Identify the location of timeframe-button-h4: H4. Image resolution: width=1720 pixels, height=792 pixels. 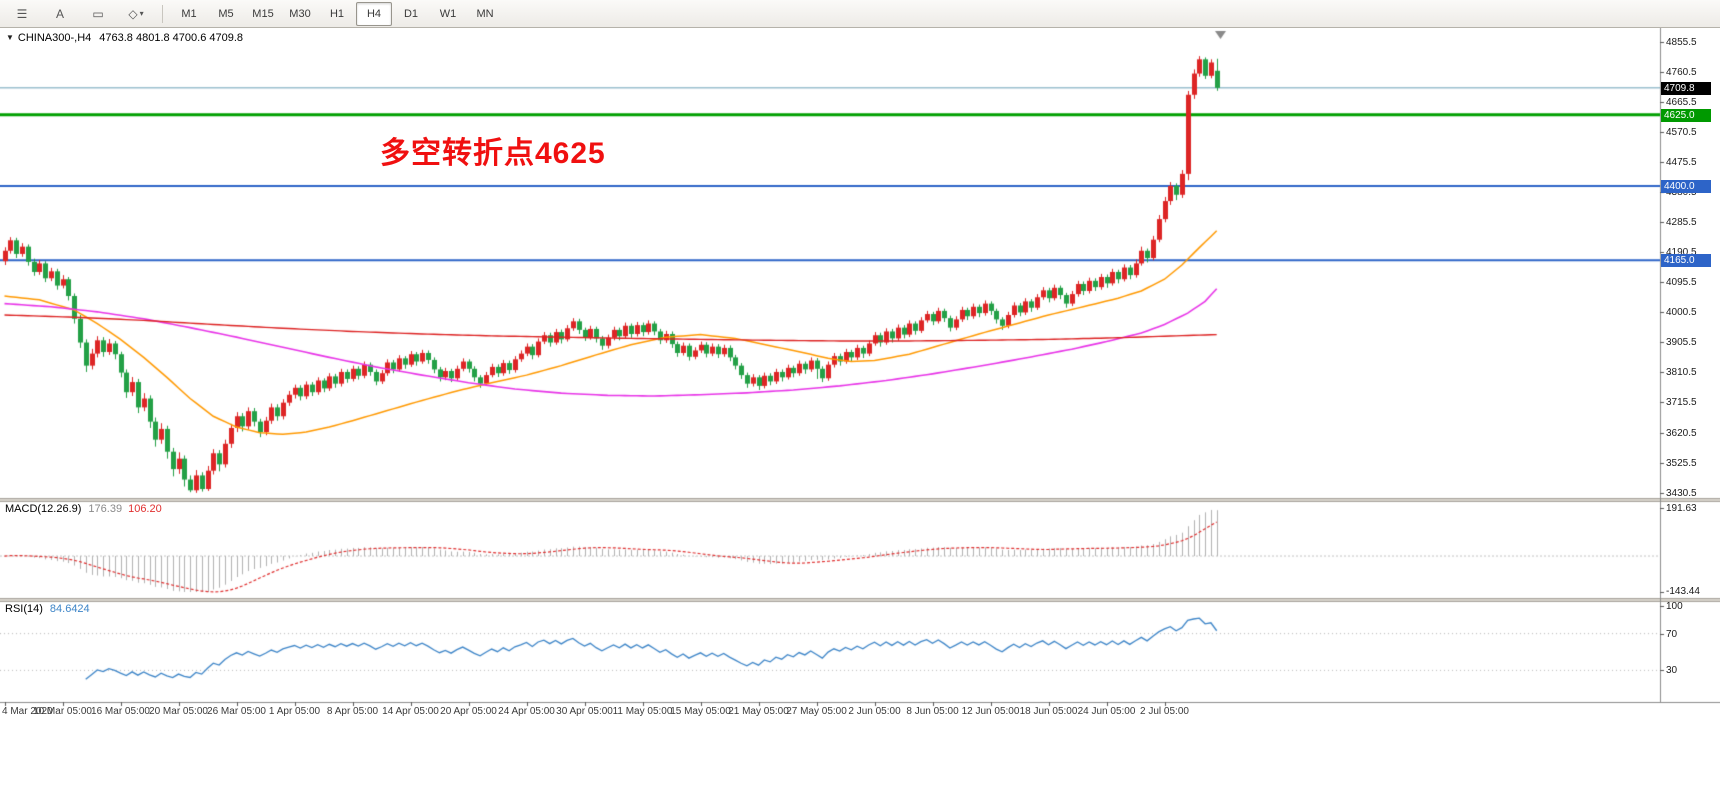
(374, 13).